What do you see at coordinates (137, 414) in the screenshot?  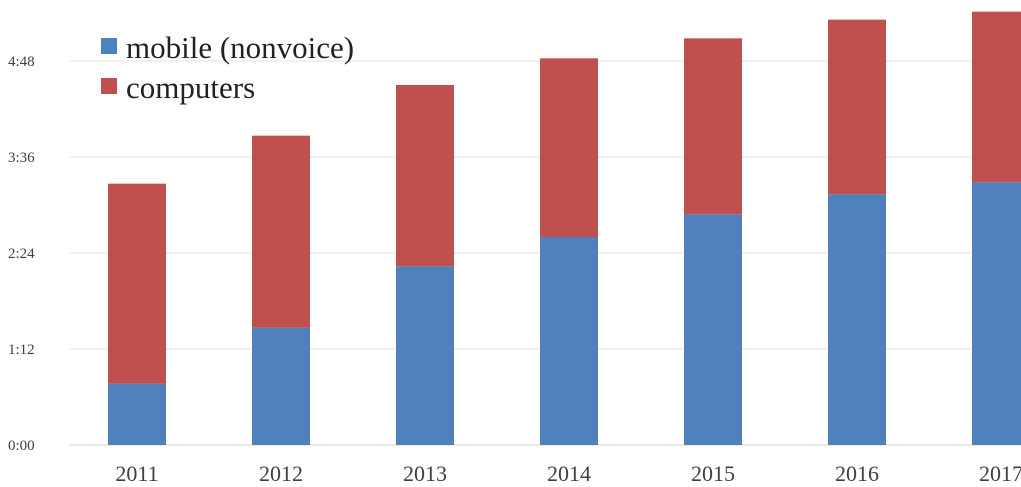 I see `bar-mobile-2011` at bounding box center [137, 414].